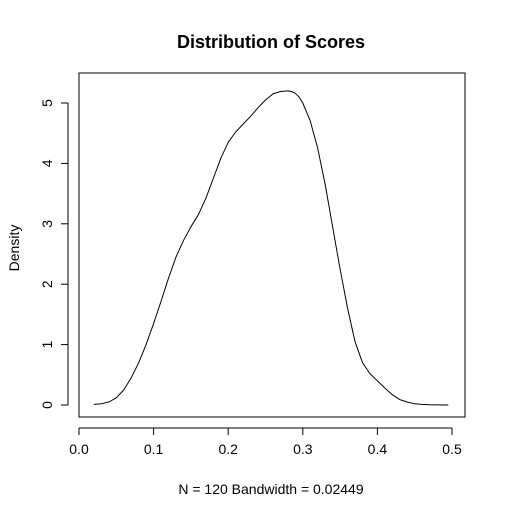  Describe the element at coordinates (228, 449) in the screenshot. I see `x-tick-label: 0.2` at that location.